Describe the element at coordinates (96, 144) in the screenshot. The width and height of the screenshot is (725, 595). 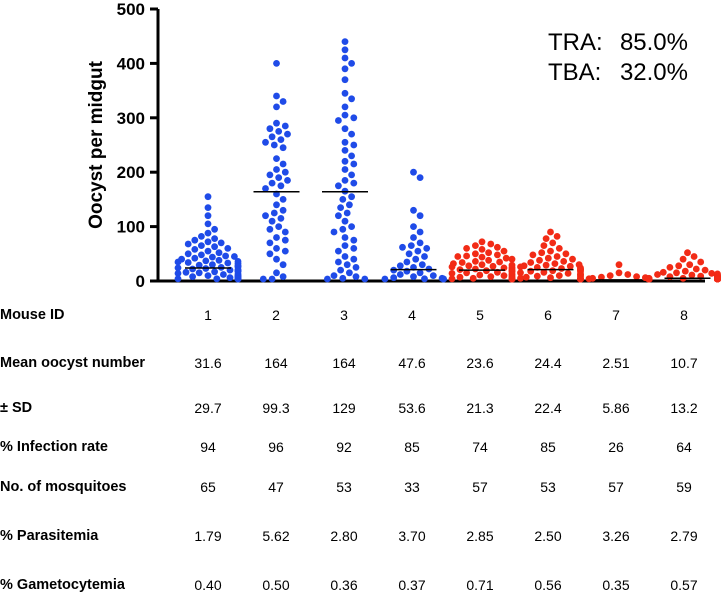
I see `y-axis-label: Oocyst per midgut` at that location.